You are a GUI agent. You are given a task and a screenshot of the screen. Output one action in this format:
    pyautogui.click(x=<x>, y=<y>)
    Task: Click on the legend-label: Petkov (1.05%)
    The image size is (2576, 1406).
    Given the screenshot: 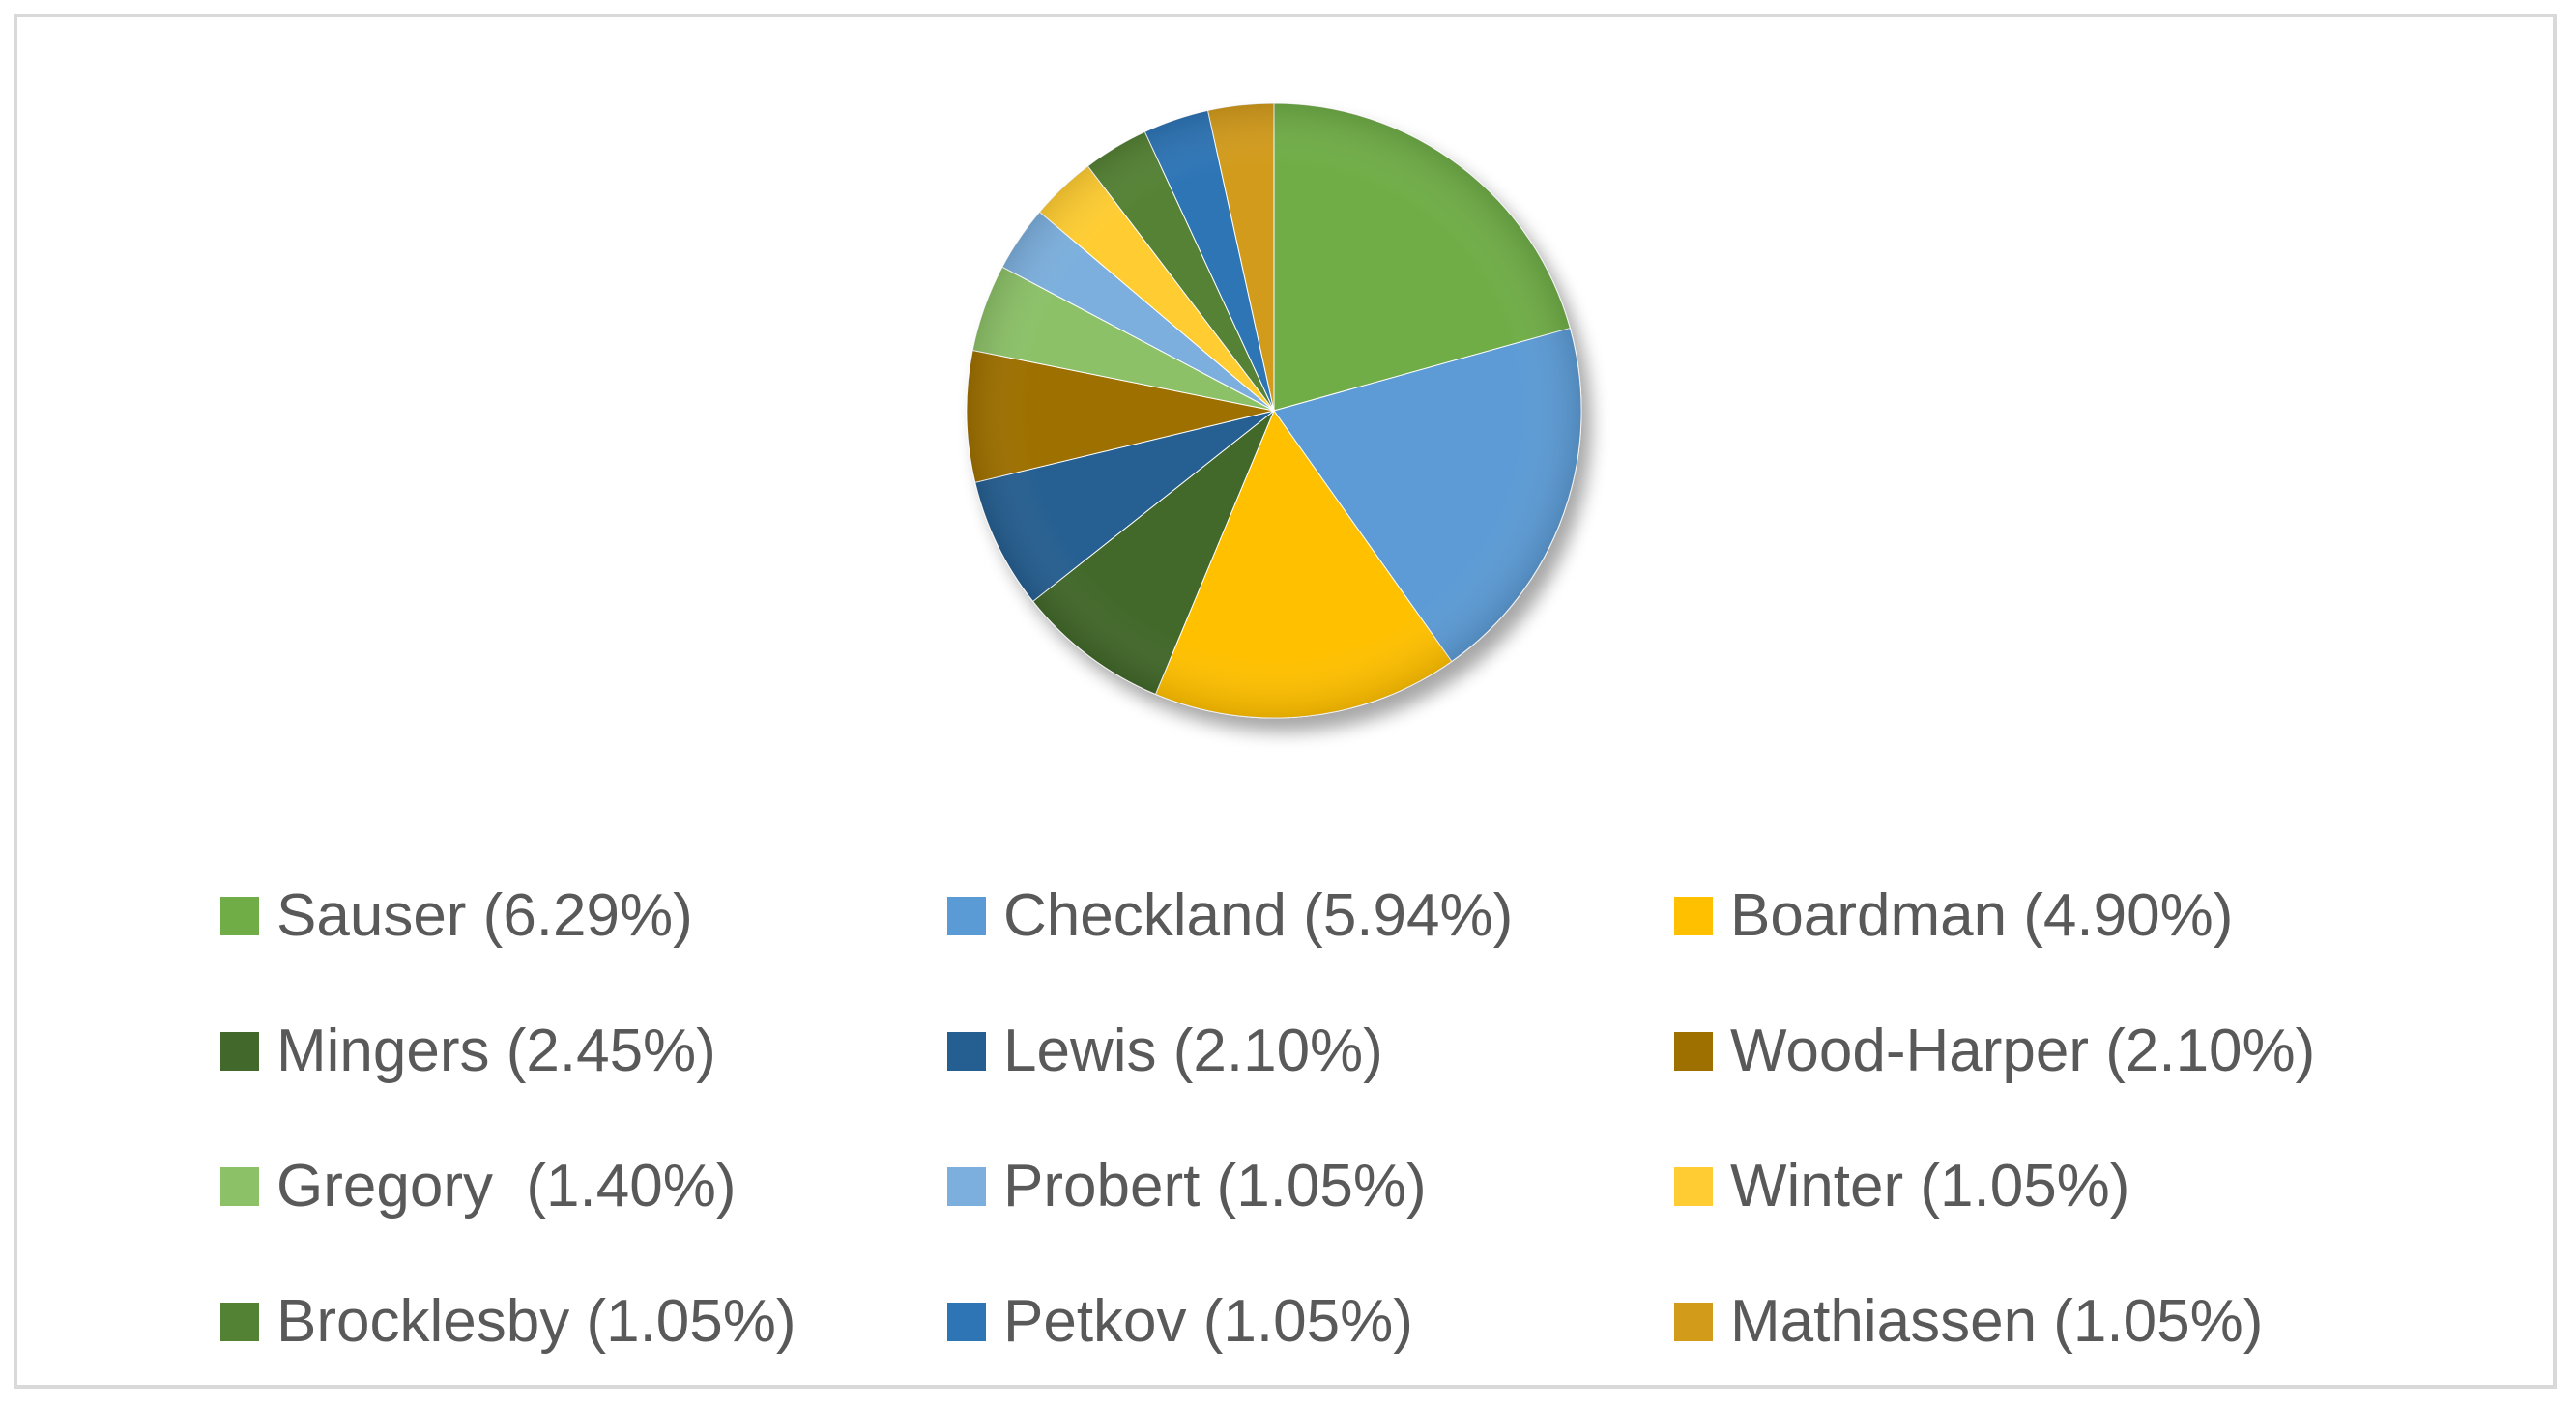 What is the action you would take?
    pyautogui.click(x=1208, y=1322)
    